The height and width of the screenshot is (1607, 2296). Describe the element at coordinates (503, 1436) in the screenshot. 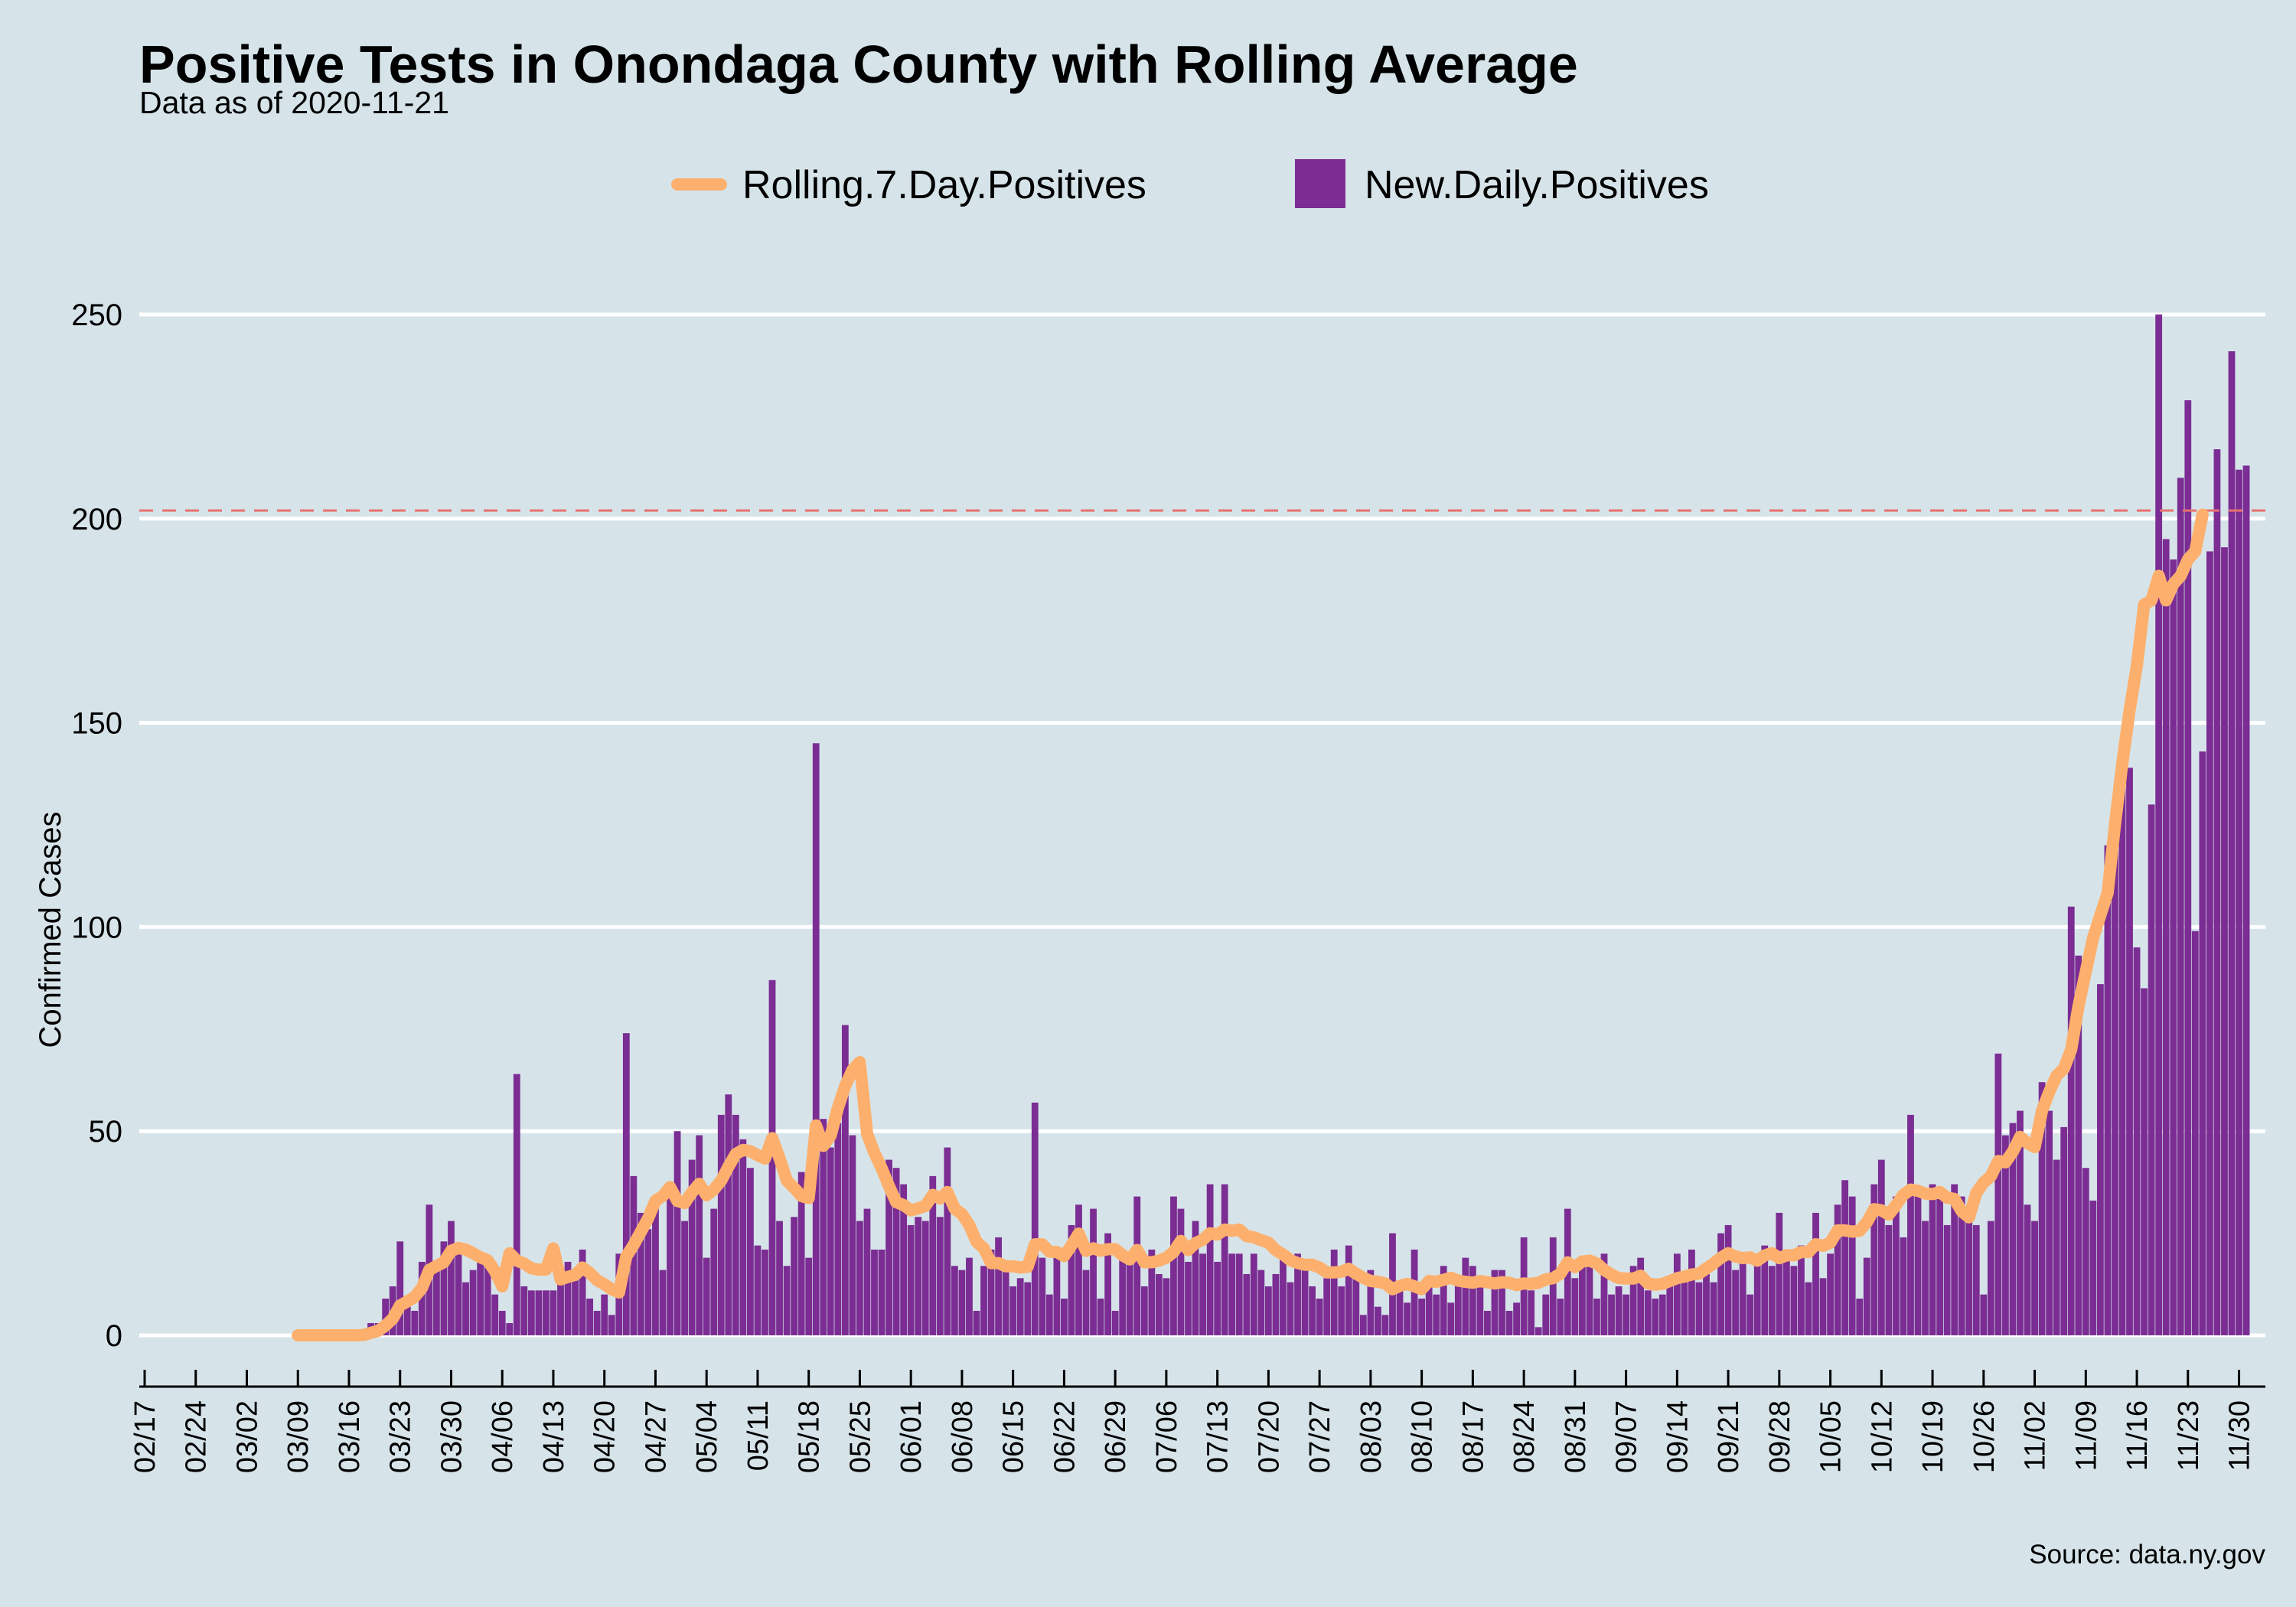

I see `x-tick-label: 04/06` at that location.